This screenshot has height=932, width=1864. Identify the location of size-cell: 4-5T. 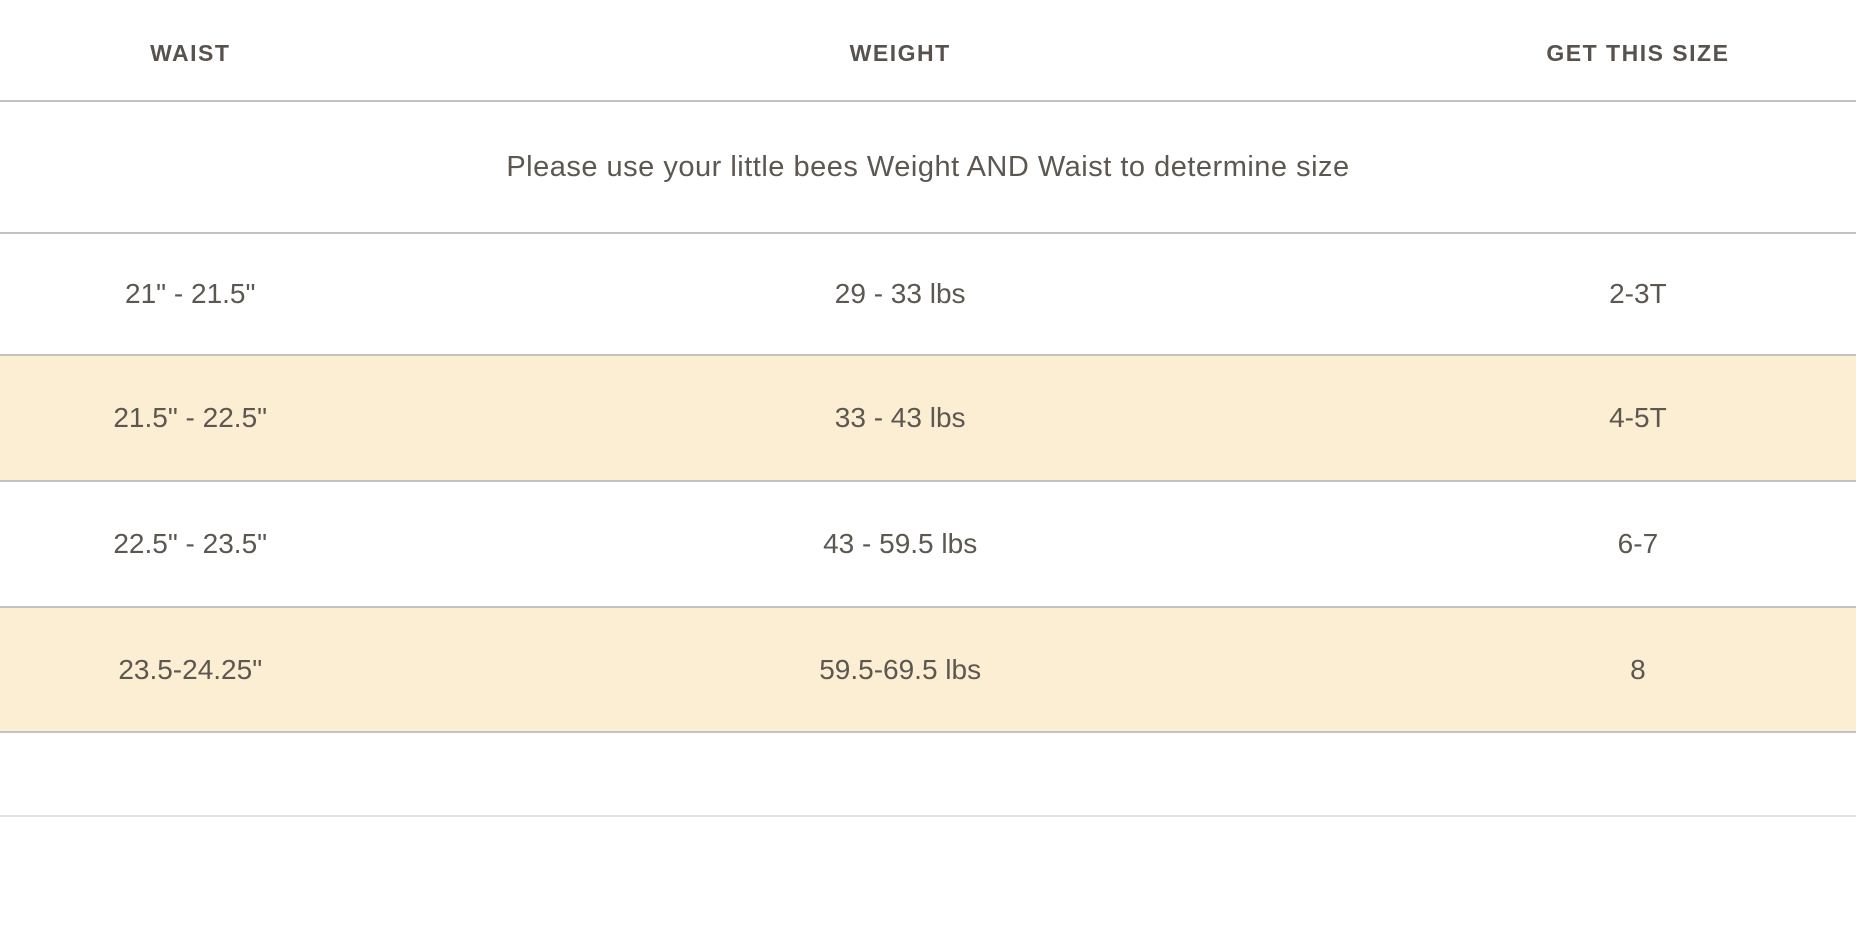
(1638, 417).